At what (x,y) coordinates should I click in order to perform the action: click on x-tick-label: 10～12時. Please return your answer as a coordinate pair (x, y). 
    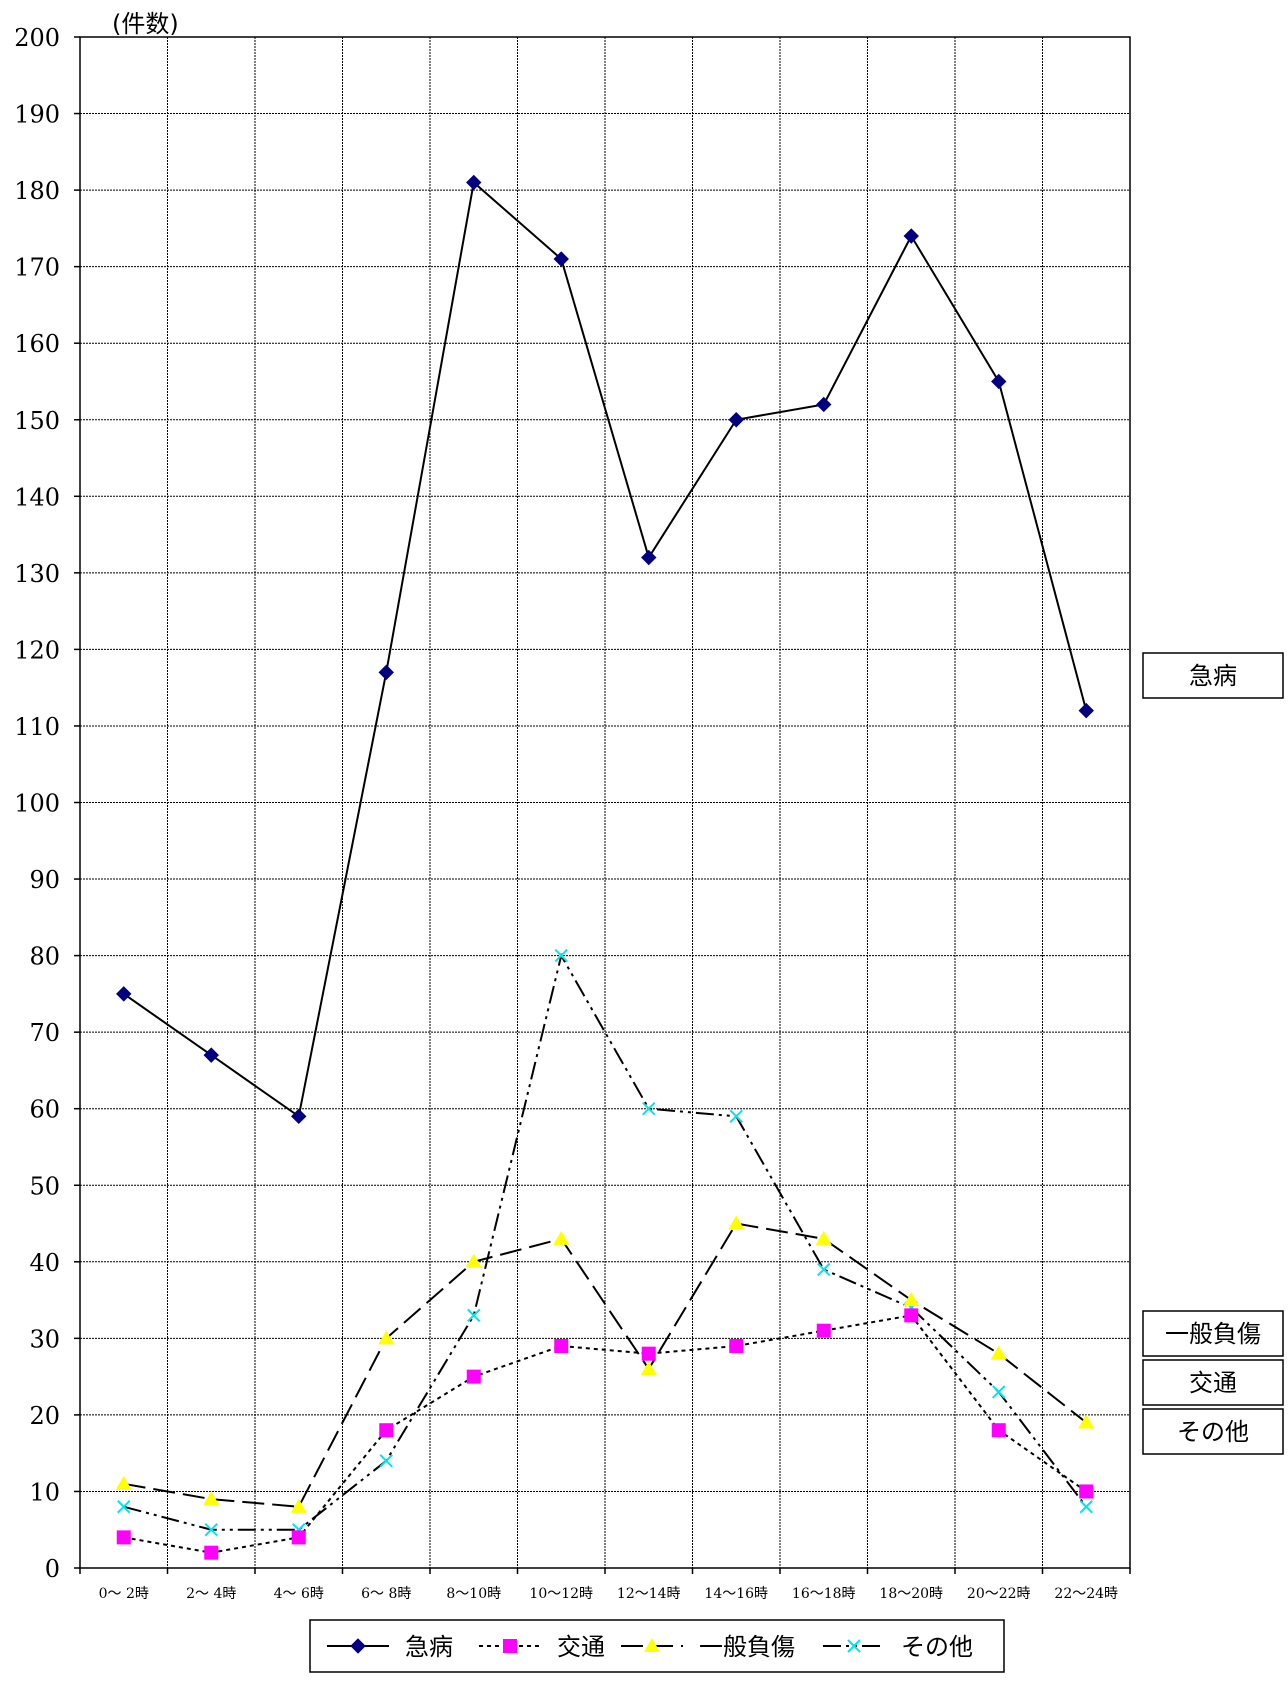
    Looking at the image, I should click on (561, 1594).